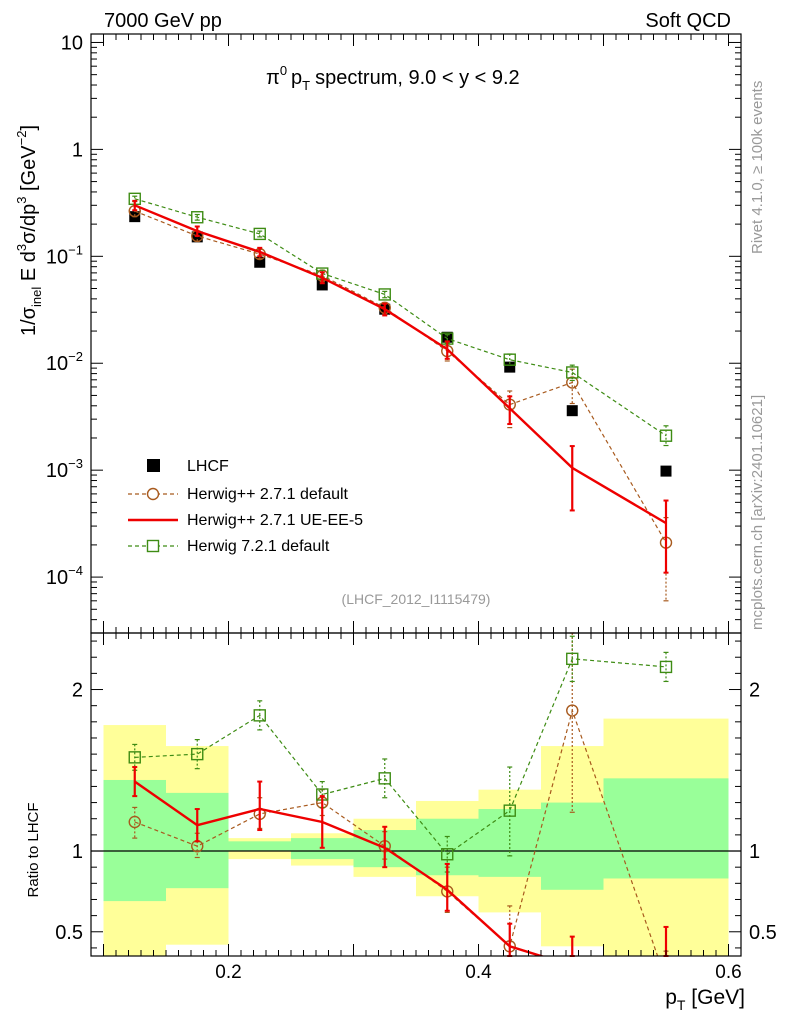 The height and width of the screenshot is (1029, 786). I want to click on legend-marker-herwig7-default, so click(153, 546).